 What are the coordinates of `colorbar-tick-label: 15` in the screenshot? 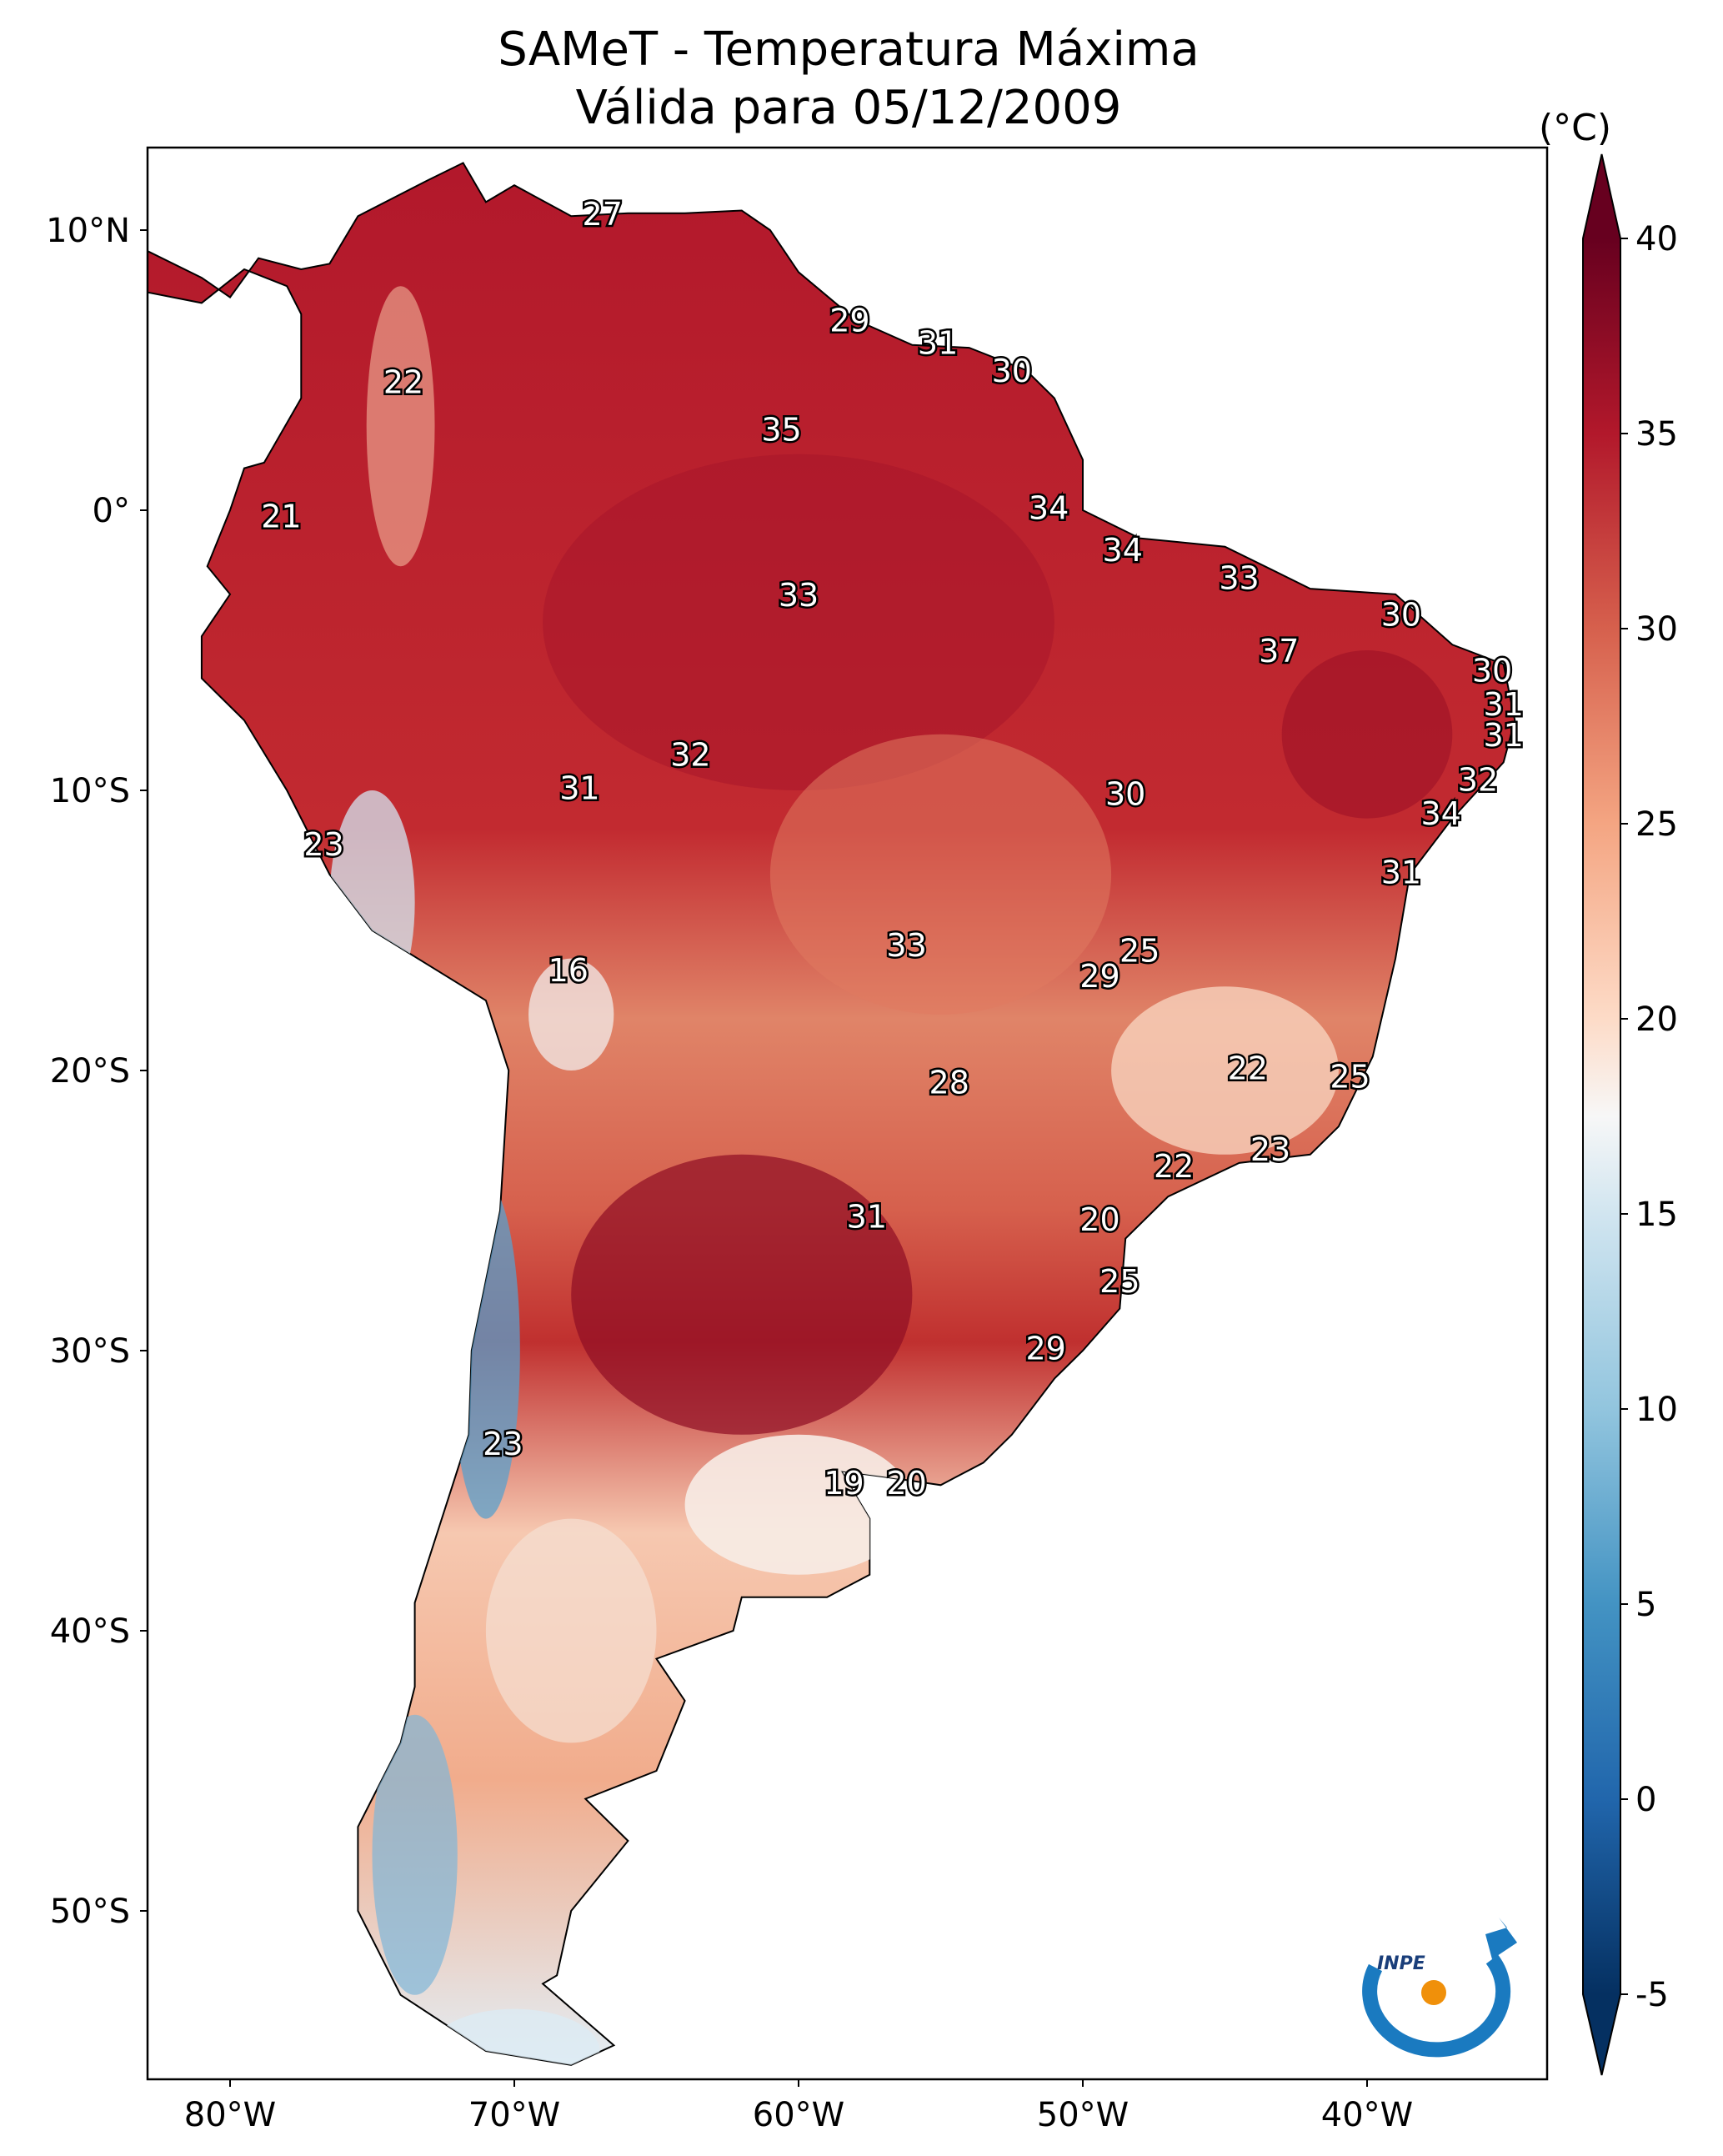 It's located at (1657, 1215).